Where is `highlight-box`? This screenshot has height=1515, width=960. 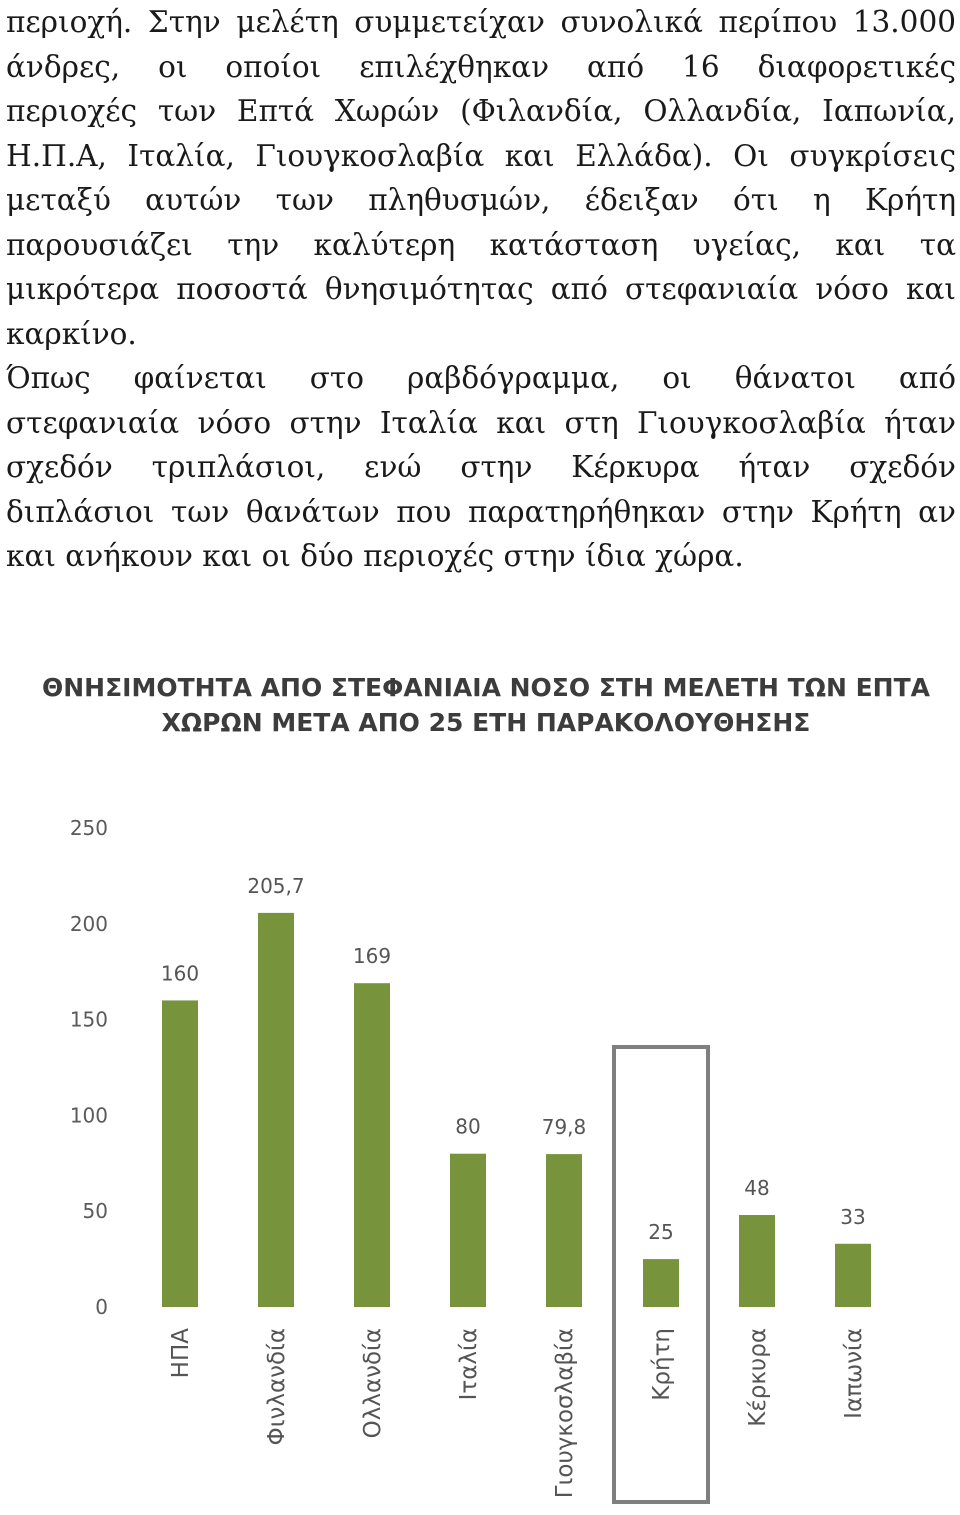 highlight-box is located at coordinates (661, 1274).